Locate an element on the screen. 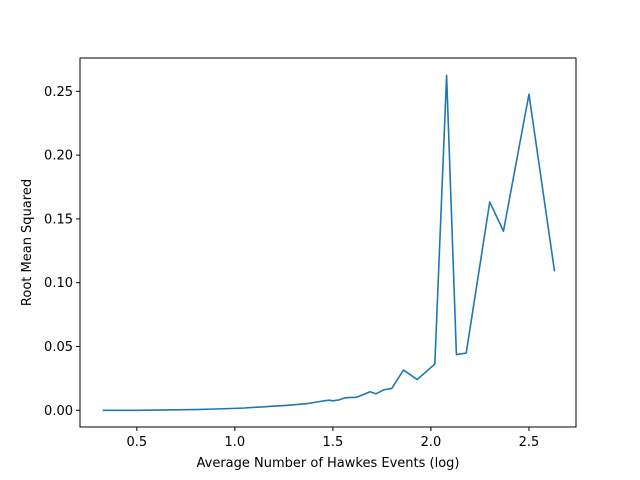  x-tick-label: 1.0 is located at coordinates (235, 442).